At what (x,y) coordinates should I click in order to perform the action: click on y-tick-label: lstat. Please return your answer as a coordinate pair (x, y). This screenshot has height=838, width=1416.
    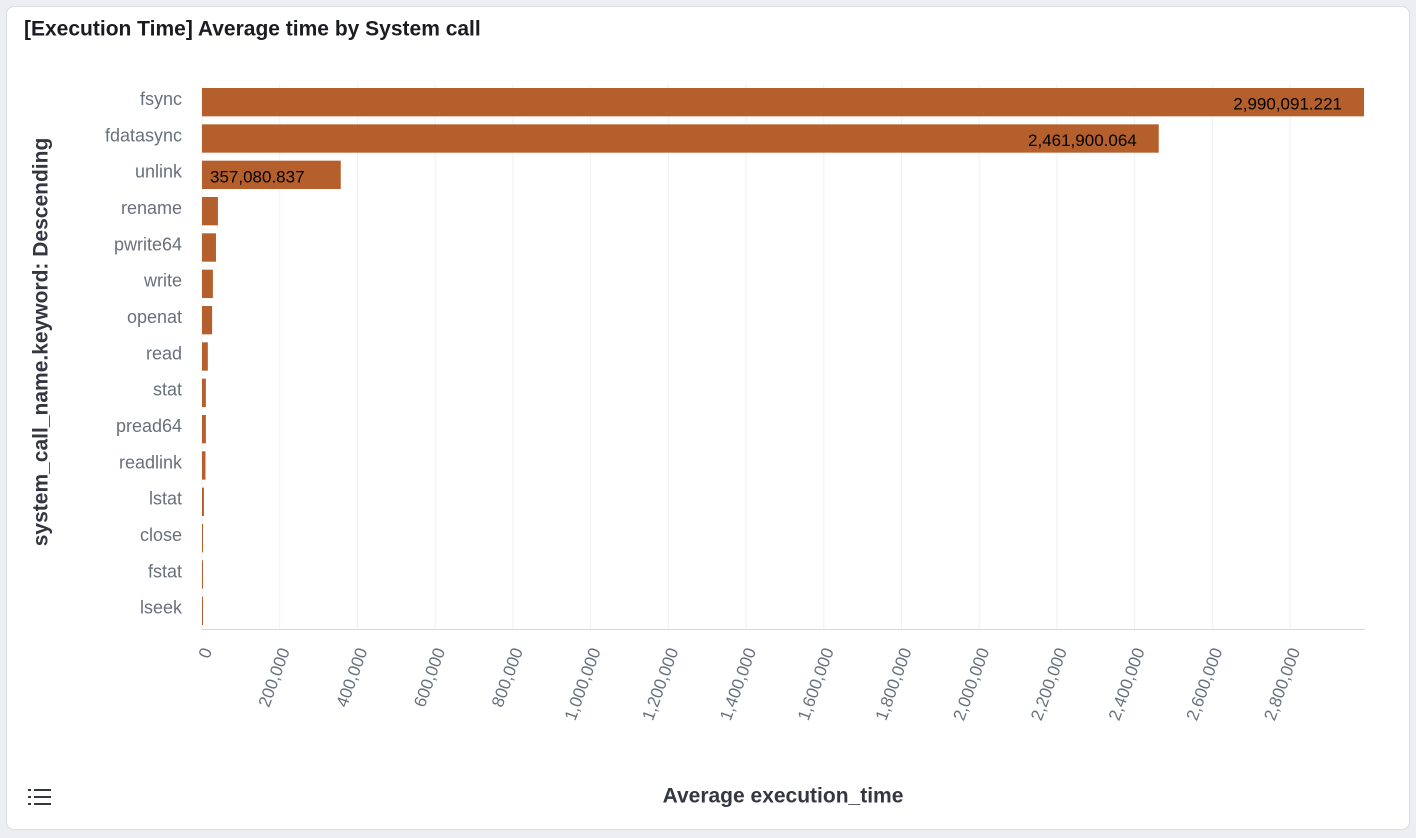
    Looking at the image, I should click on (165, 499).